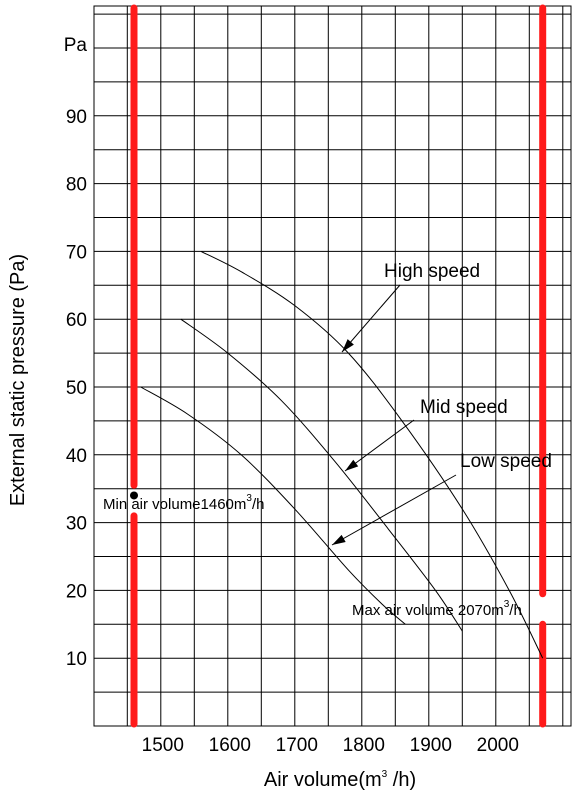 The width and height of the screenshot is (574, 802). What do you see at coordinates (163, 745) in the screenshot?
I see `x-tick-label: 1500` at bounding box center [163, 745].